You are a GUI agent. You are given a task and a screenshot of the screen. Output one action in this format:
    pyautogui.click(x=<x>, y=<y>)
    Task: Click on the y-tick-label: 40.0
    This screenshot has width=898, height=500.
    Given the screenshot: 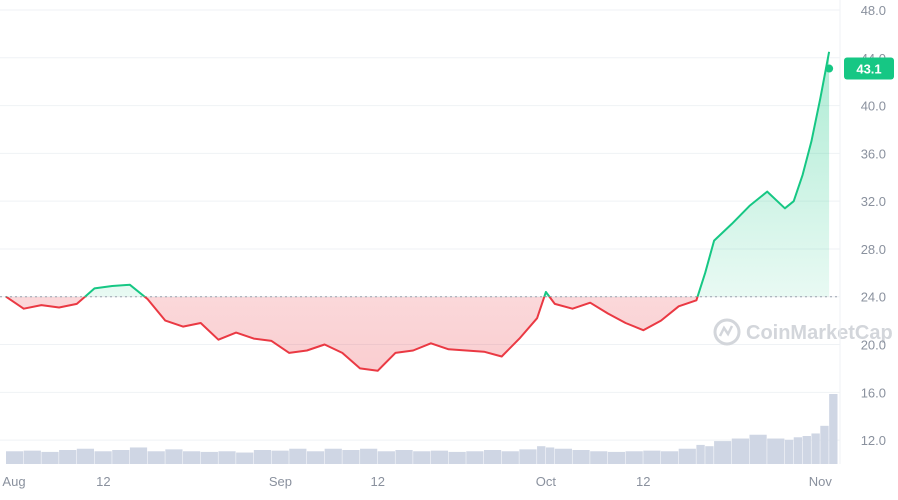 What is the action you would take?
    pyautogui.click(x=873, y=106)
    